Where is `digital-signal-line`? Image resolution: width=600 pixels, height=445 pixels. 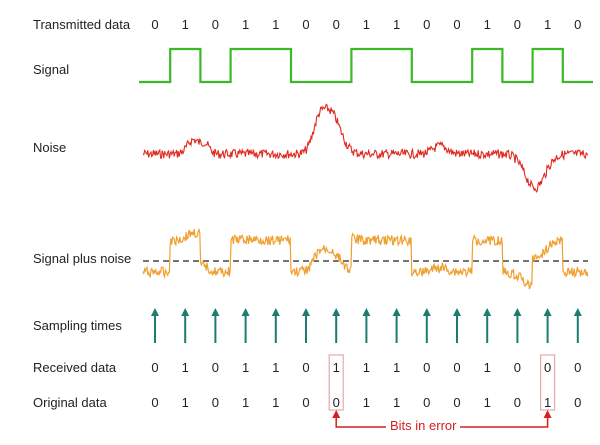 digital-signal-line is located at coordinates (366, 65).